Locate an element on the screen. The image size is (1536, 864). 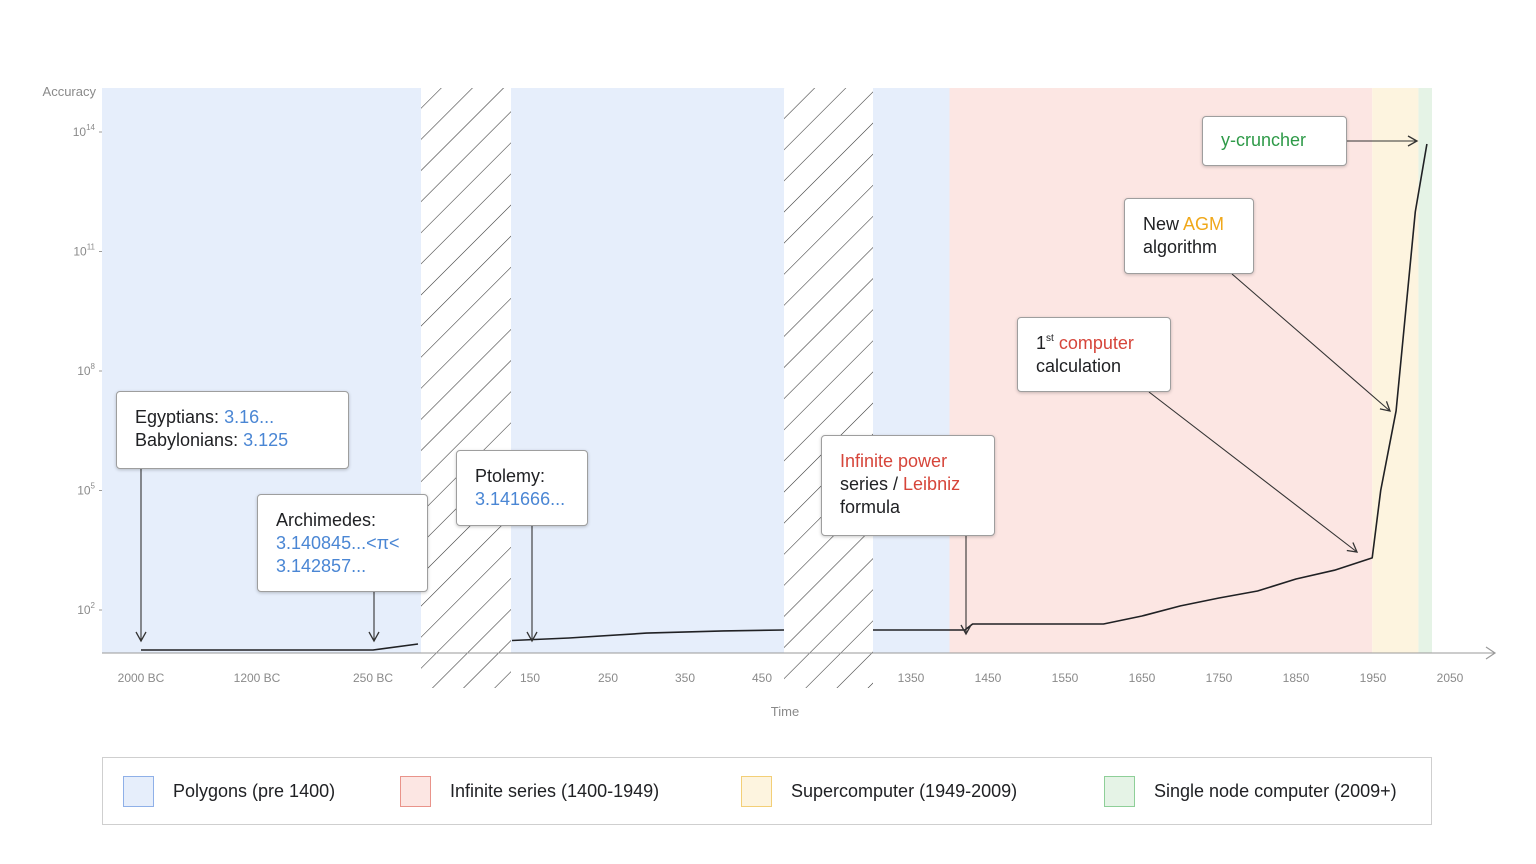
y-tick-label: 10⁸ is located at coordinates (86, 370).